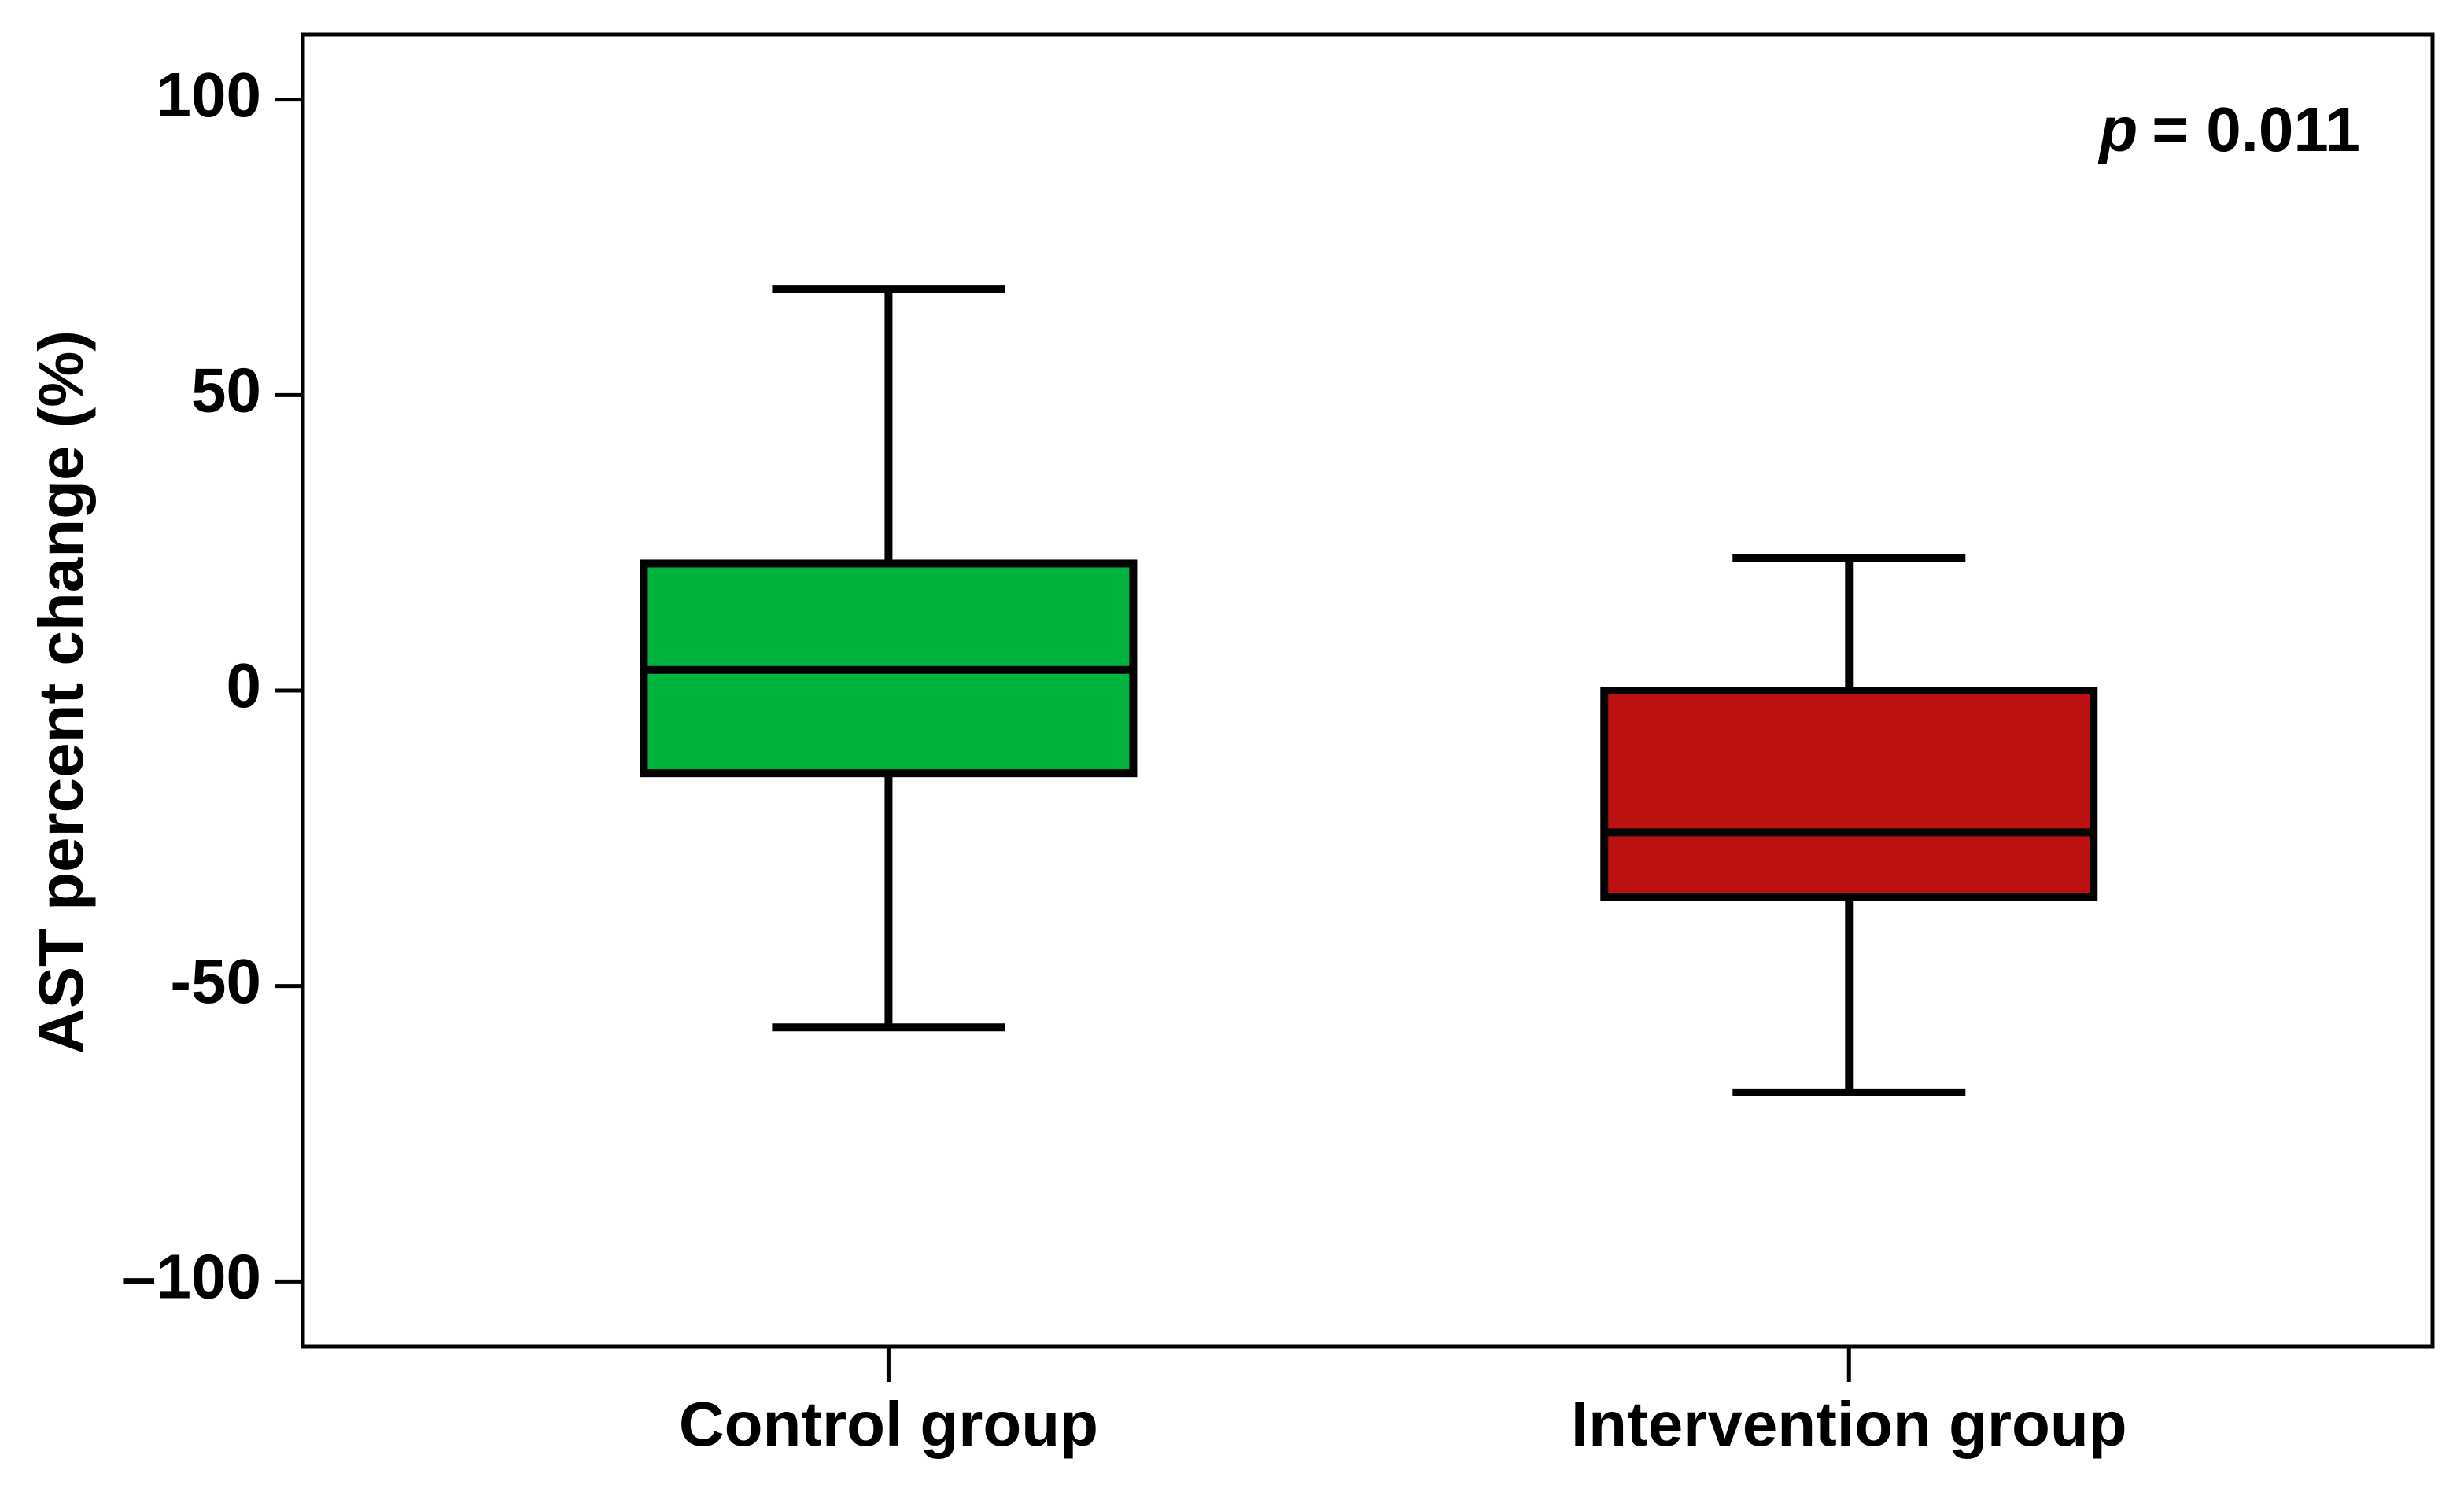 The height and width of the screenshot is (1492, 2464). I want to click on annotation: p = 0.011, so click(2228, 129).